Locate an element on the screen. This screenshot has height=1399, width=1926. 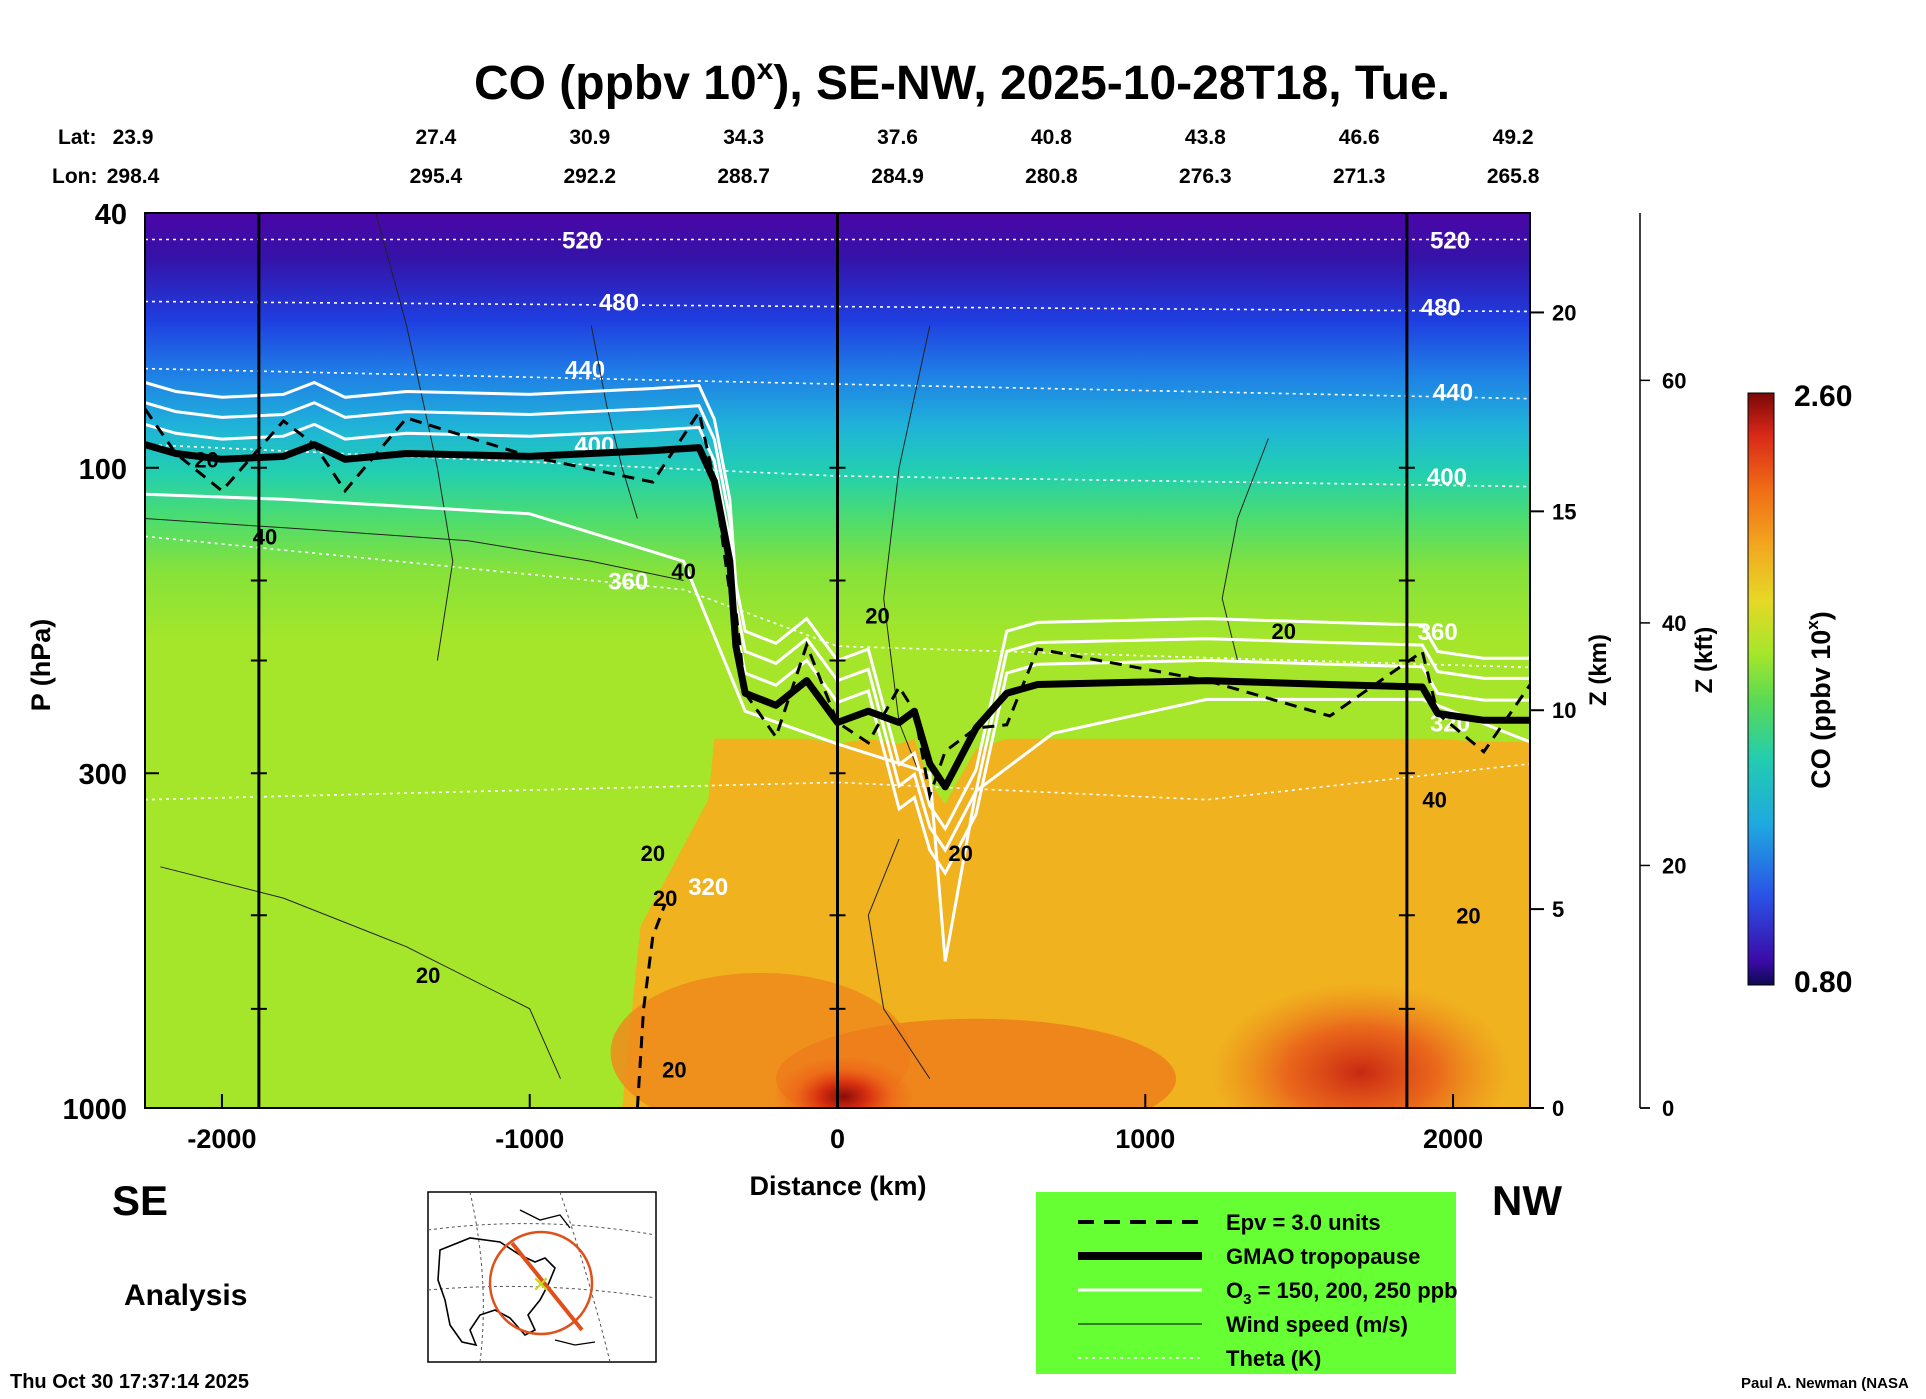
lat-value: 46.6 is located at coordinates (1359, 137).